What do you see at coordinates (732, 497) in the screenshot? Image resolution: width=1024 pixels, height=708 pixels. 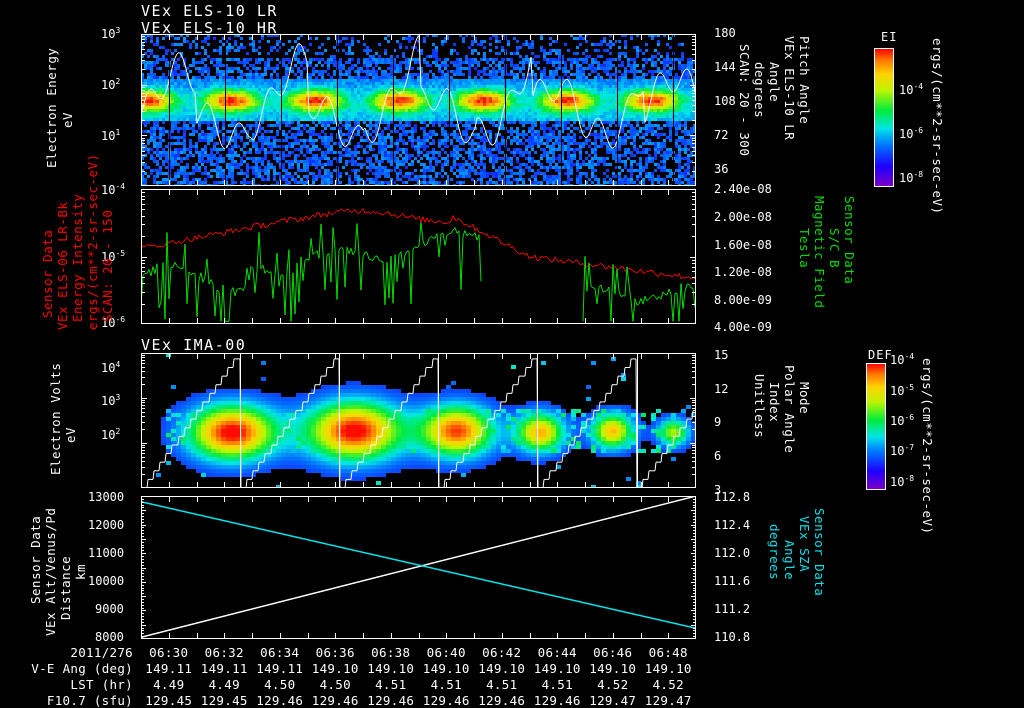 I see `panel4-rtick-0: 112.8` at bounding box center [732, 497].